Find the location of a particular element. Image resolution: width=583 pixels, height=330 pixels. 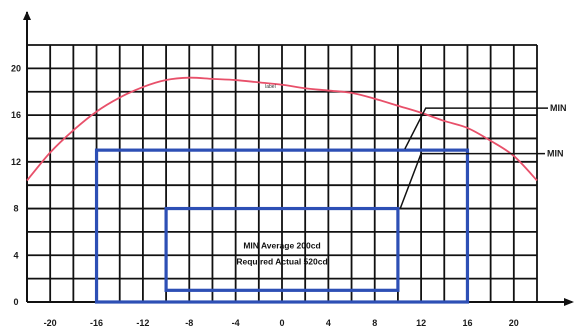

y-tick-label: 16 is located at coordinates (16, 115).